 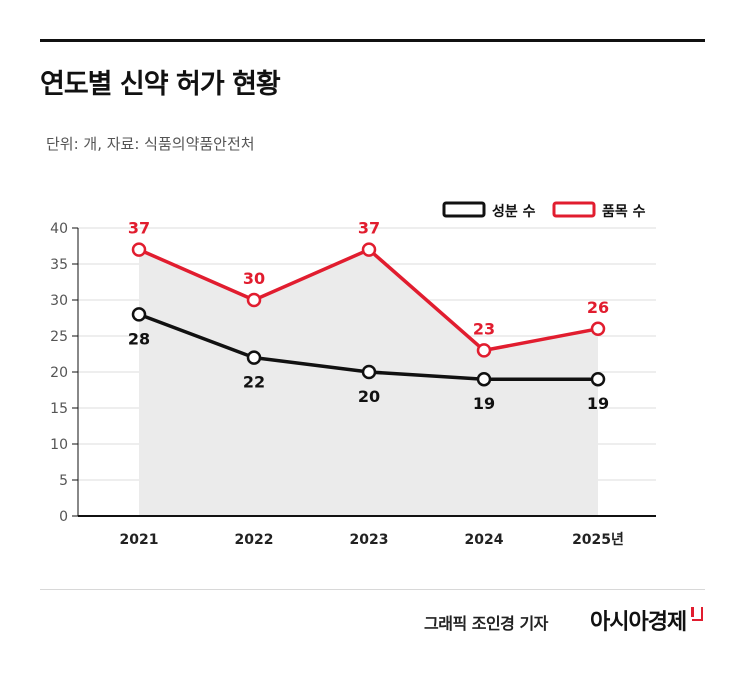 What do you see at coordinates (624, 212) in the screenshot?
I see `legend-label-series-b: 품목 수` at bounding box center [624, 212].